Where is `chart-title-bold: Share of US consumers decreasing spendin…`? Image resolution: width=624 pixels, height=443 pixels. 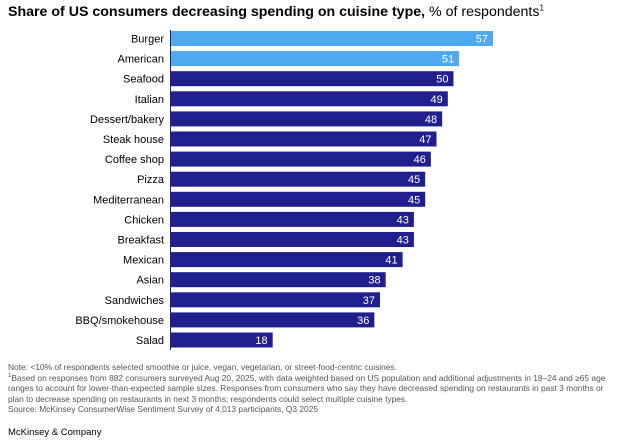 chart-title-bold: Share of US consumers decreasing spendin… is located at coordinates (217, 12).